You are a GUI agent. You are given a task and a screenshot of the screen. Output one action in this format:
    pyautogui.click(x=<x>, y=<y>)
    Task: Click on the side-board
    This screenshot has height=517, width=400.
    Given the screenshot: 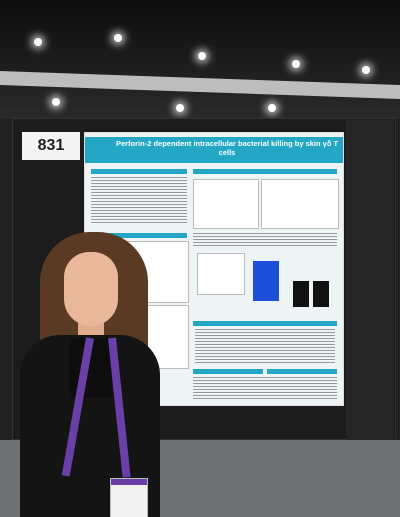 What is the action you would take?
    pyautogui.click(x=370, y=280)
    